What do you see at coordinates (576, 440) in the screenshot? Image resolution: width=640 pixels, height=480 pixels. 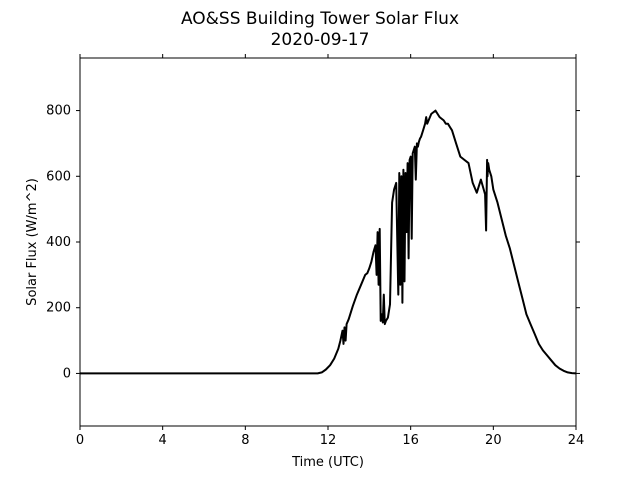 I see `x-tick-label: 24` at bounding box center [576, 440].